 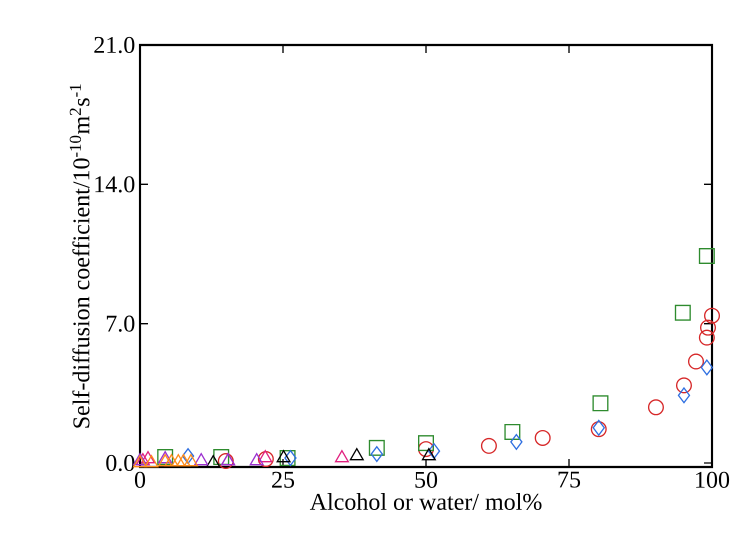 What do you see at coordinates (426, 501) in the screenshot?
I see `x-axis-title: Alcohol or water/ mol%` at bounding box center [426, 501].